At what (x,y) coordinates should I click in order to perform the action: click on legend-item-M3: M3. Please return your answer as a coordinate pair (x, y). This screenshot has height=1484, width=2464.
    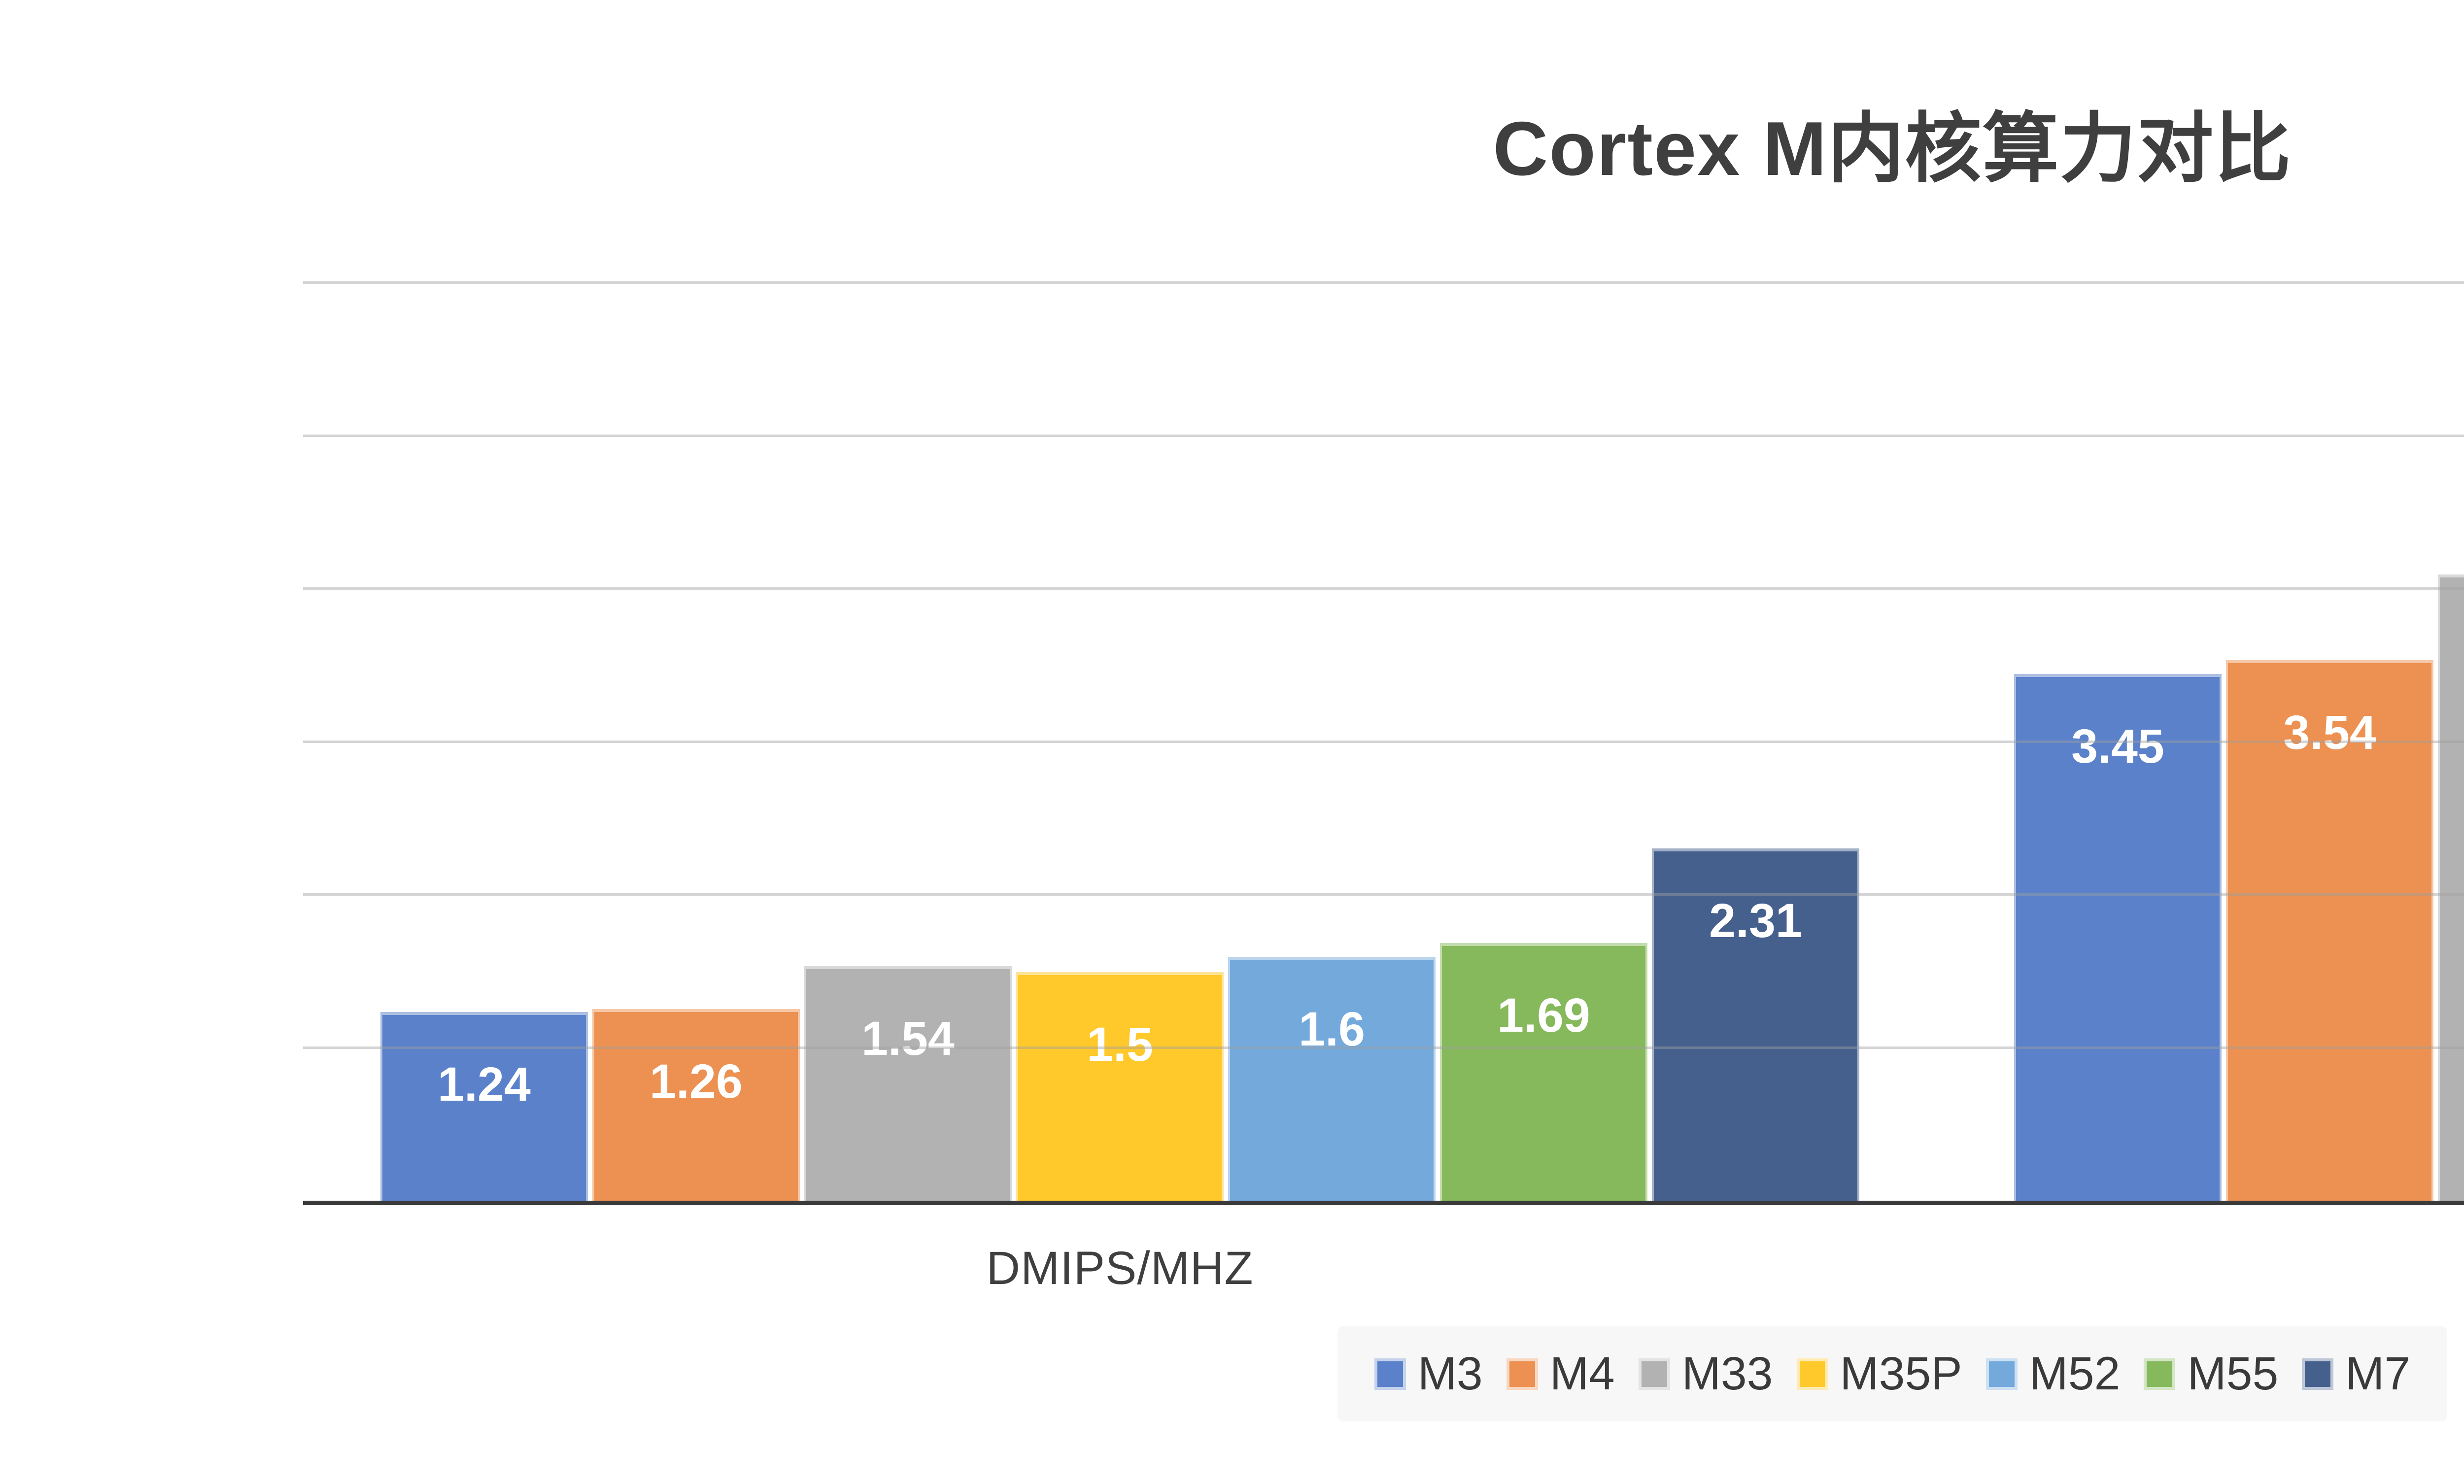
    Looking at the image, I should click on (1428, 1374).